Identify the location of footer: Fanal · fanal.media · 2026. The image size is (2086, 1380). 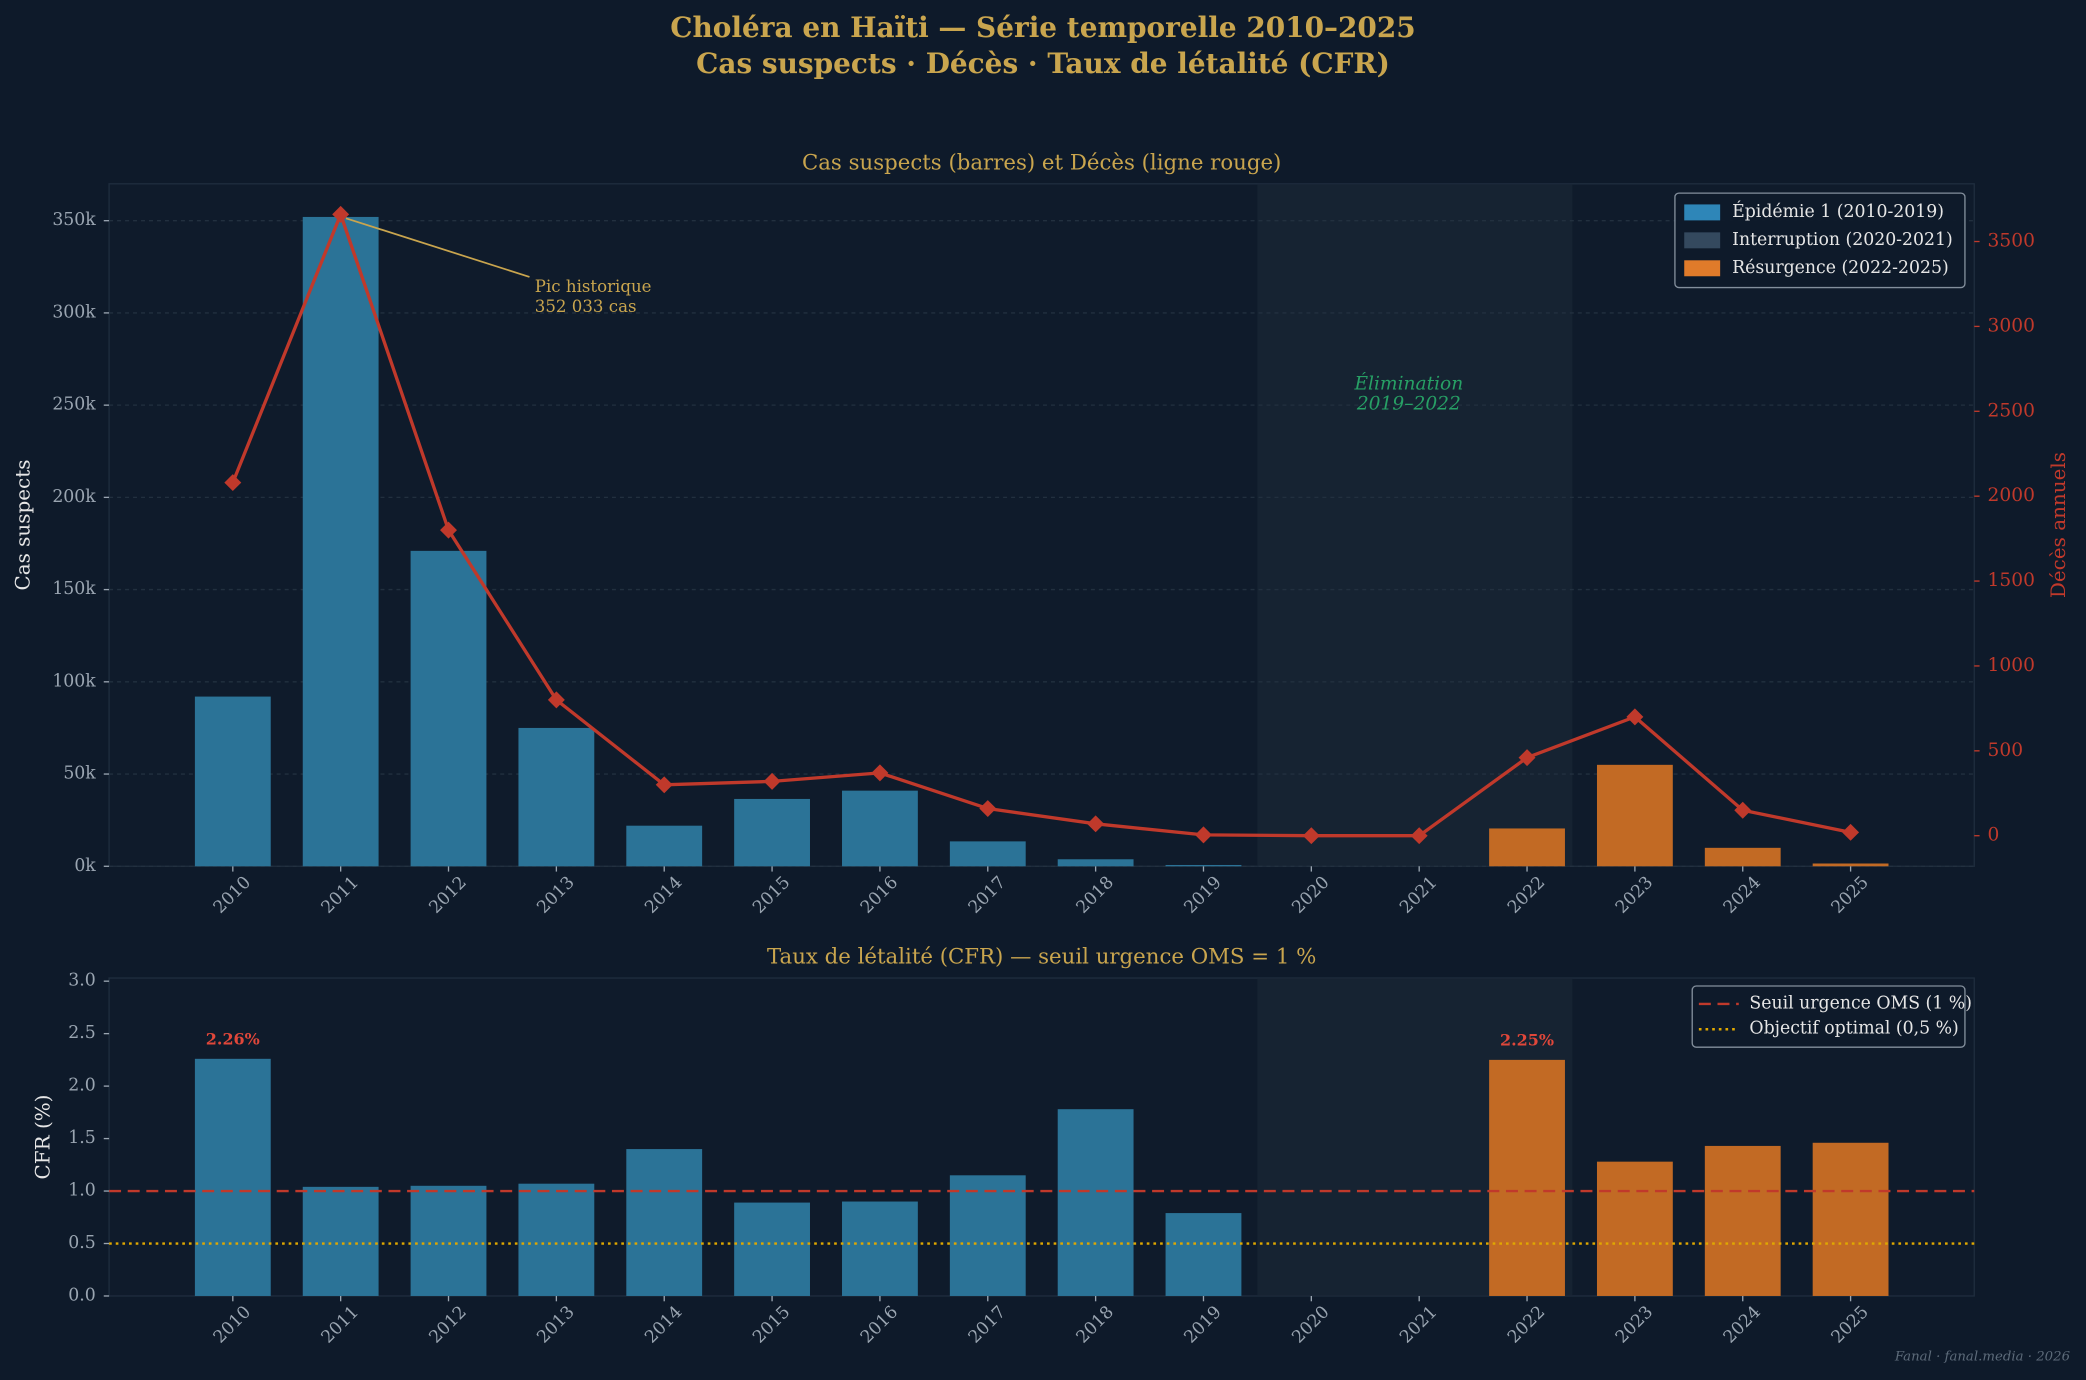
(1982, 1357).